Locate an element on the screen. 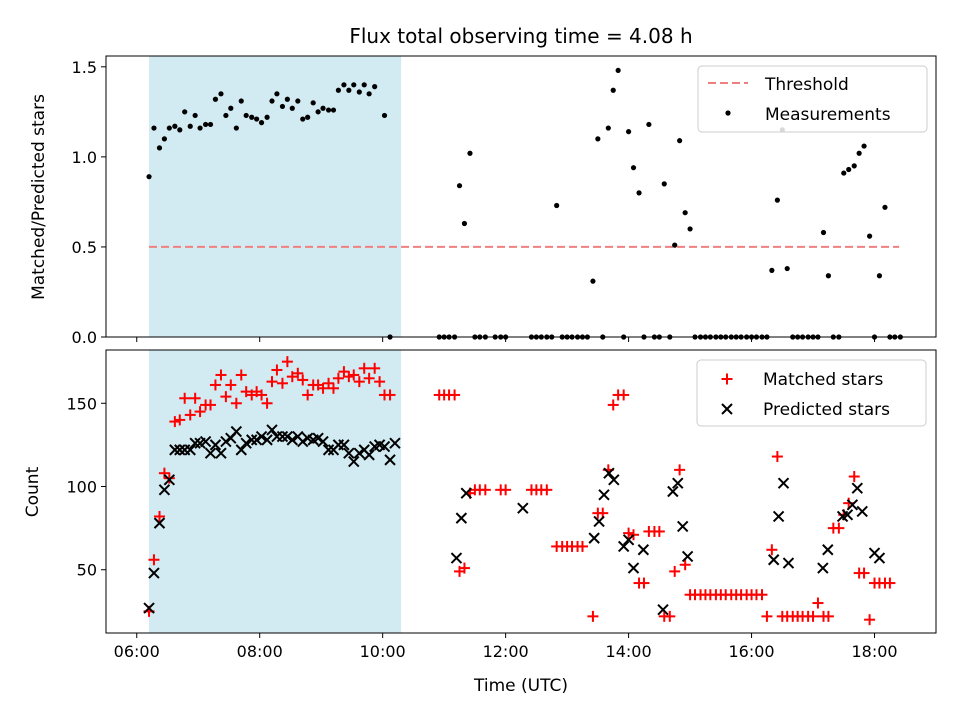 The width and height of the screenshot is (960, 720). legend-matched-swatch is located at coordinates (727, 379).